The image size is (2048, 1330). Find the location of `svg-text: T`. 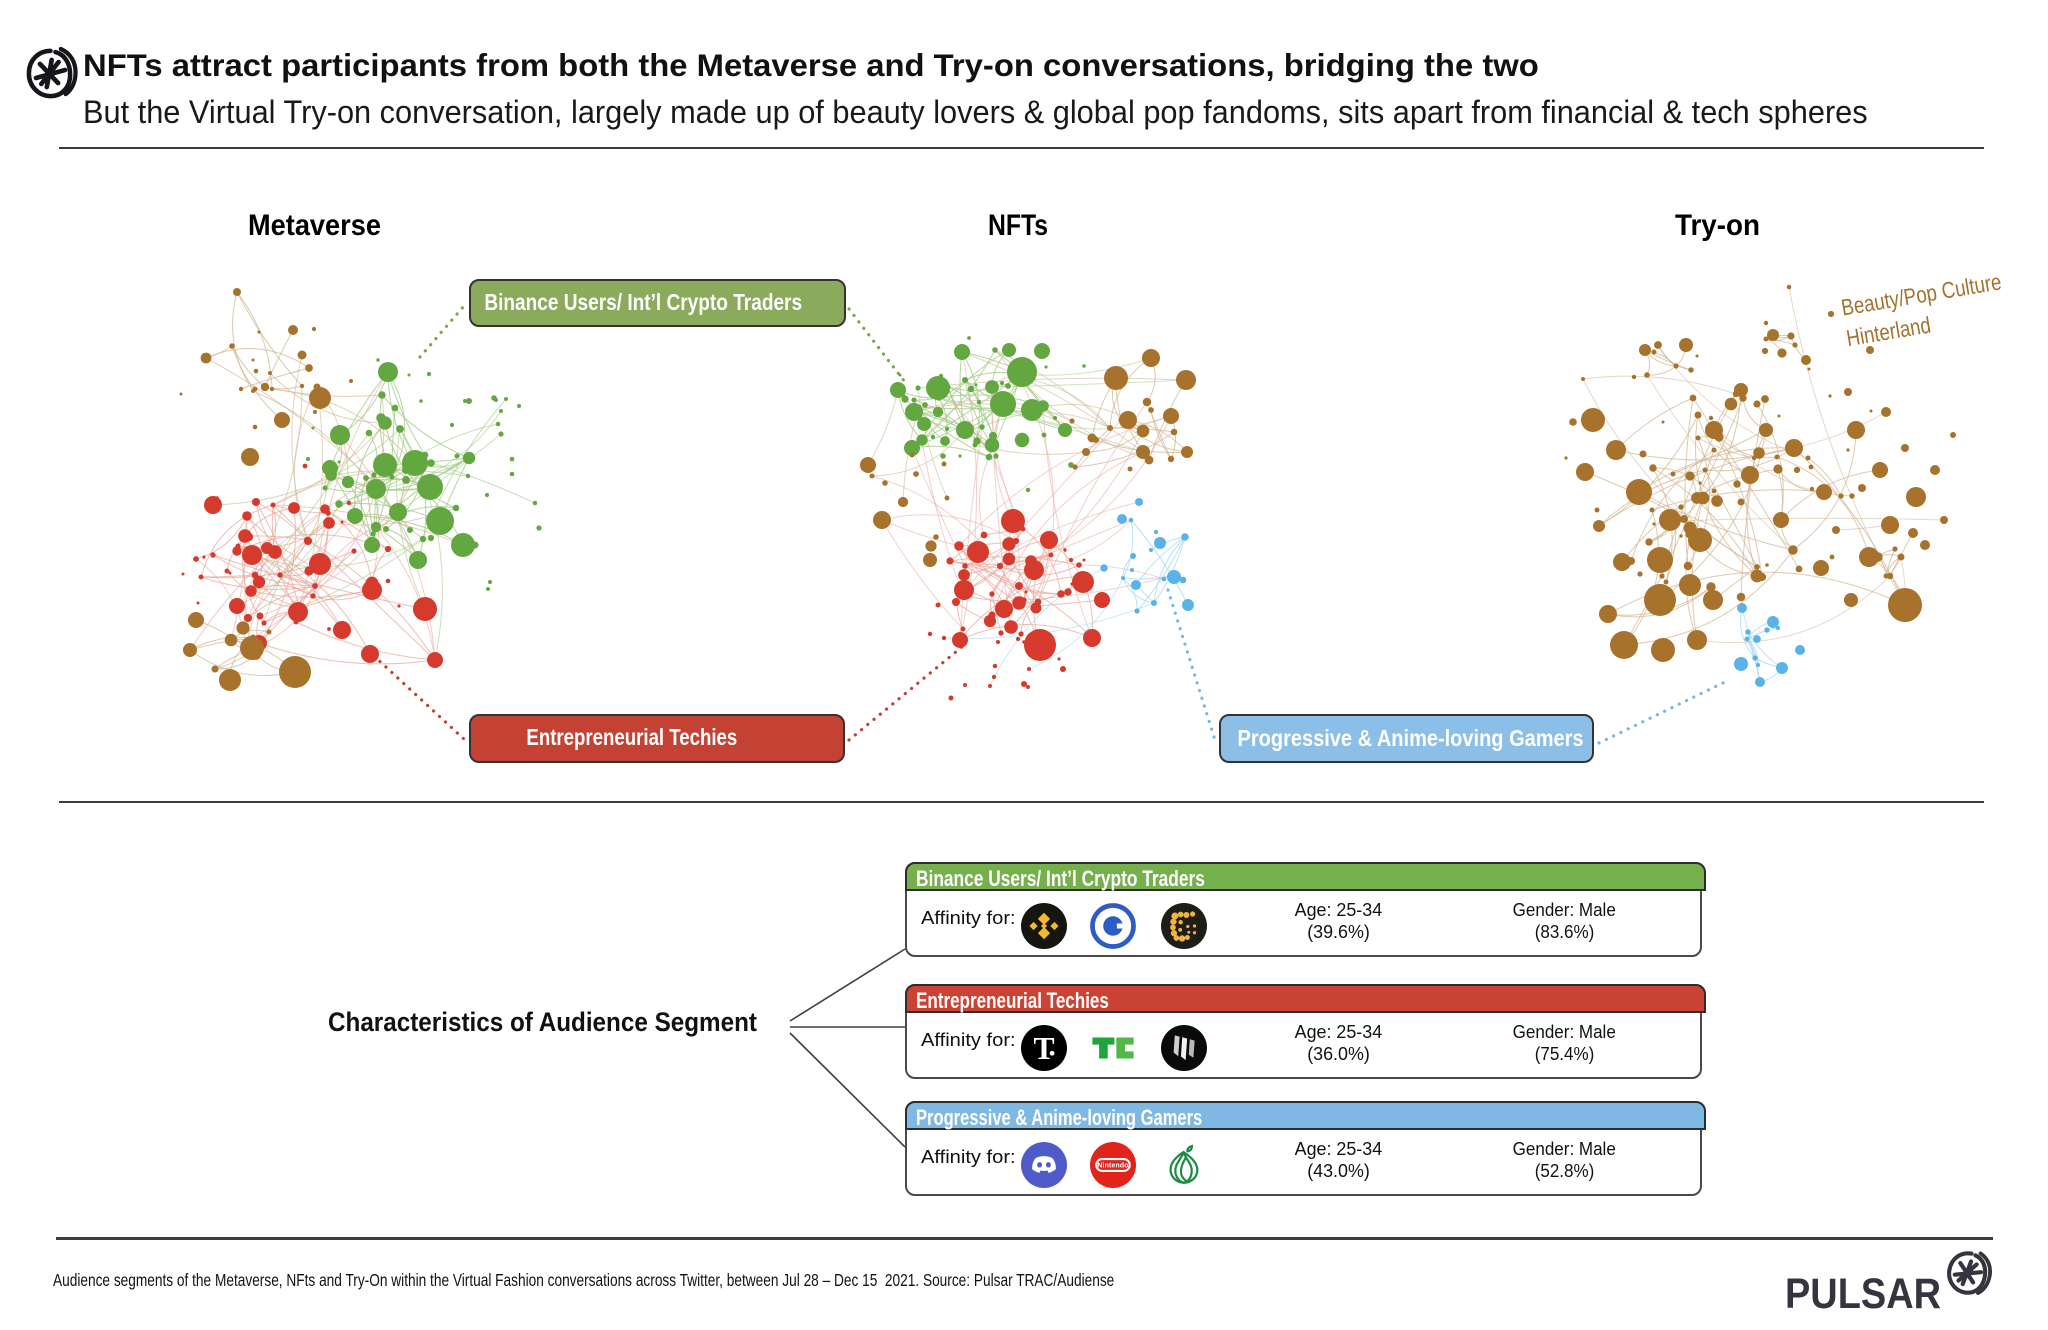

svg-text: T is located at coordinates (1043, 1048).